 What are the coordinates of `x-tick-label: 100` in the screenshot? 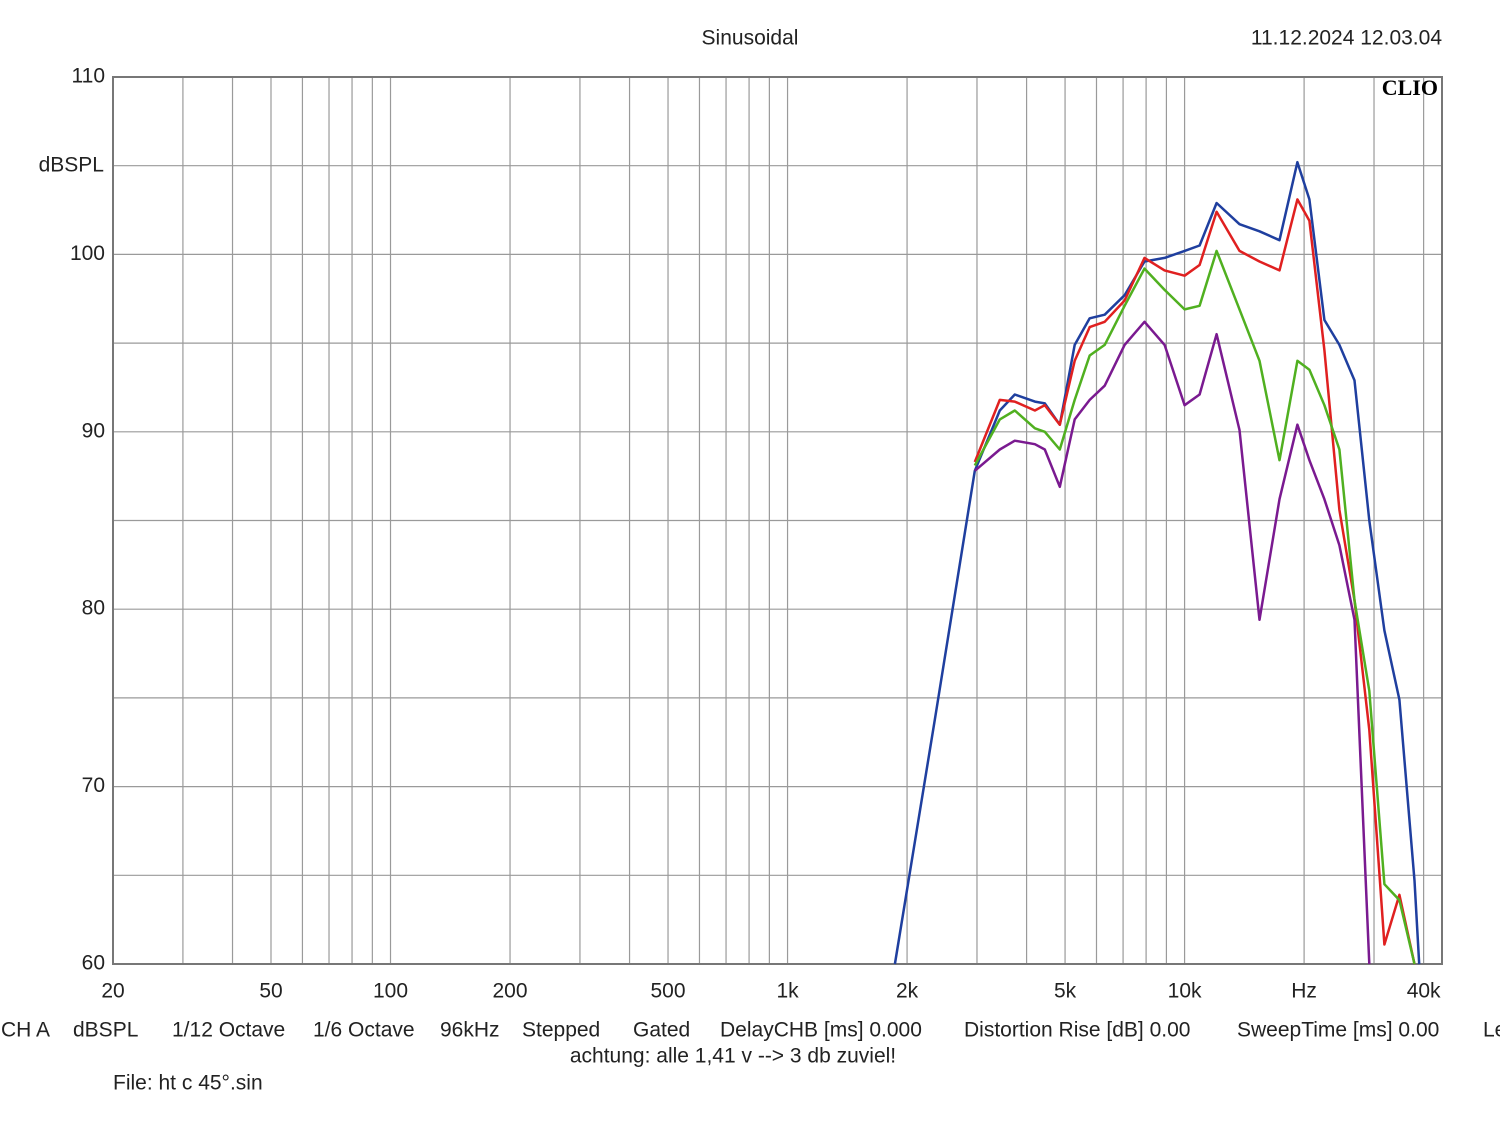 It's located at (390, 991).